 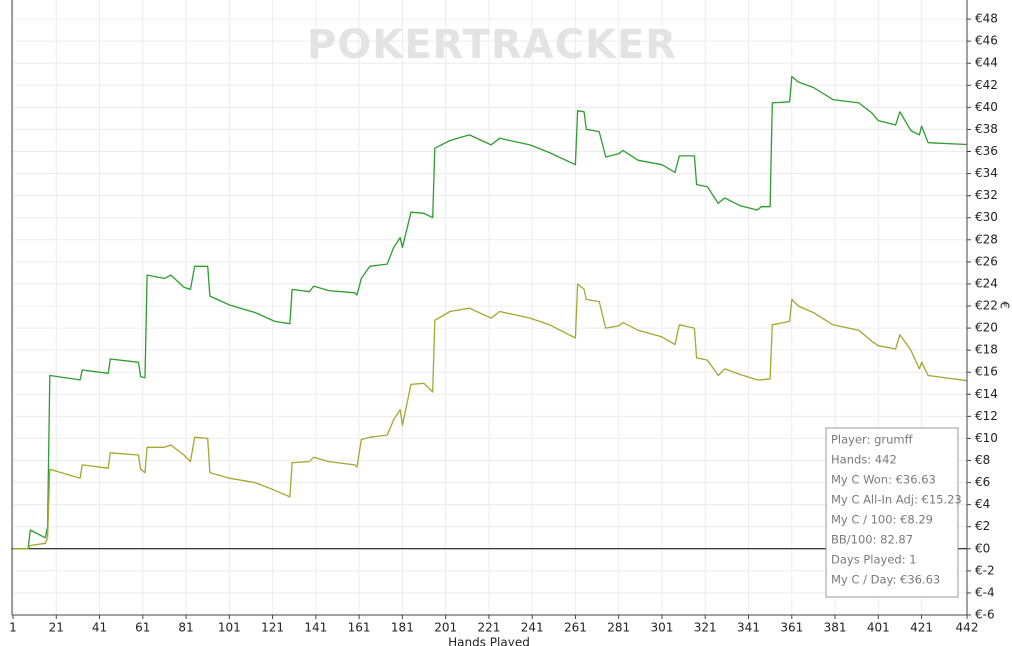 What do you see at coordinates (662, 628) in the screenshot?
I see `x-tick-label: 301` at bounding box center [662, 628].